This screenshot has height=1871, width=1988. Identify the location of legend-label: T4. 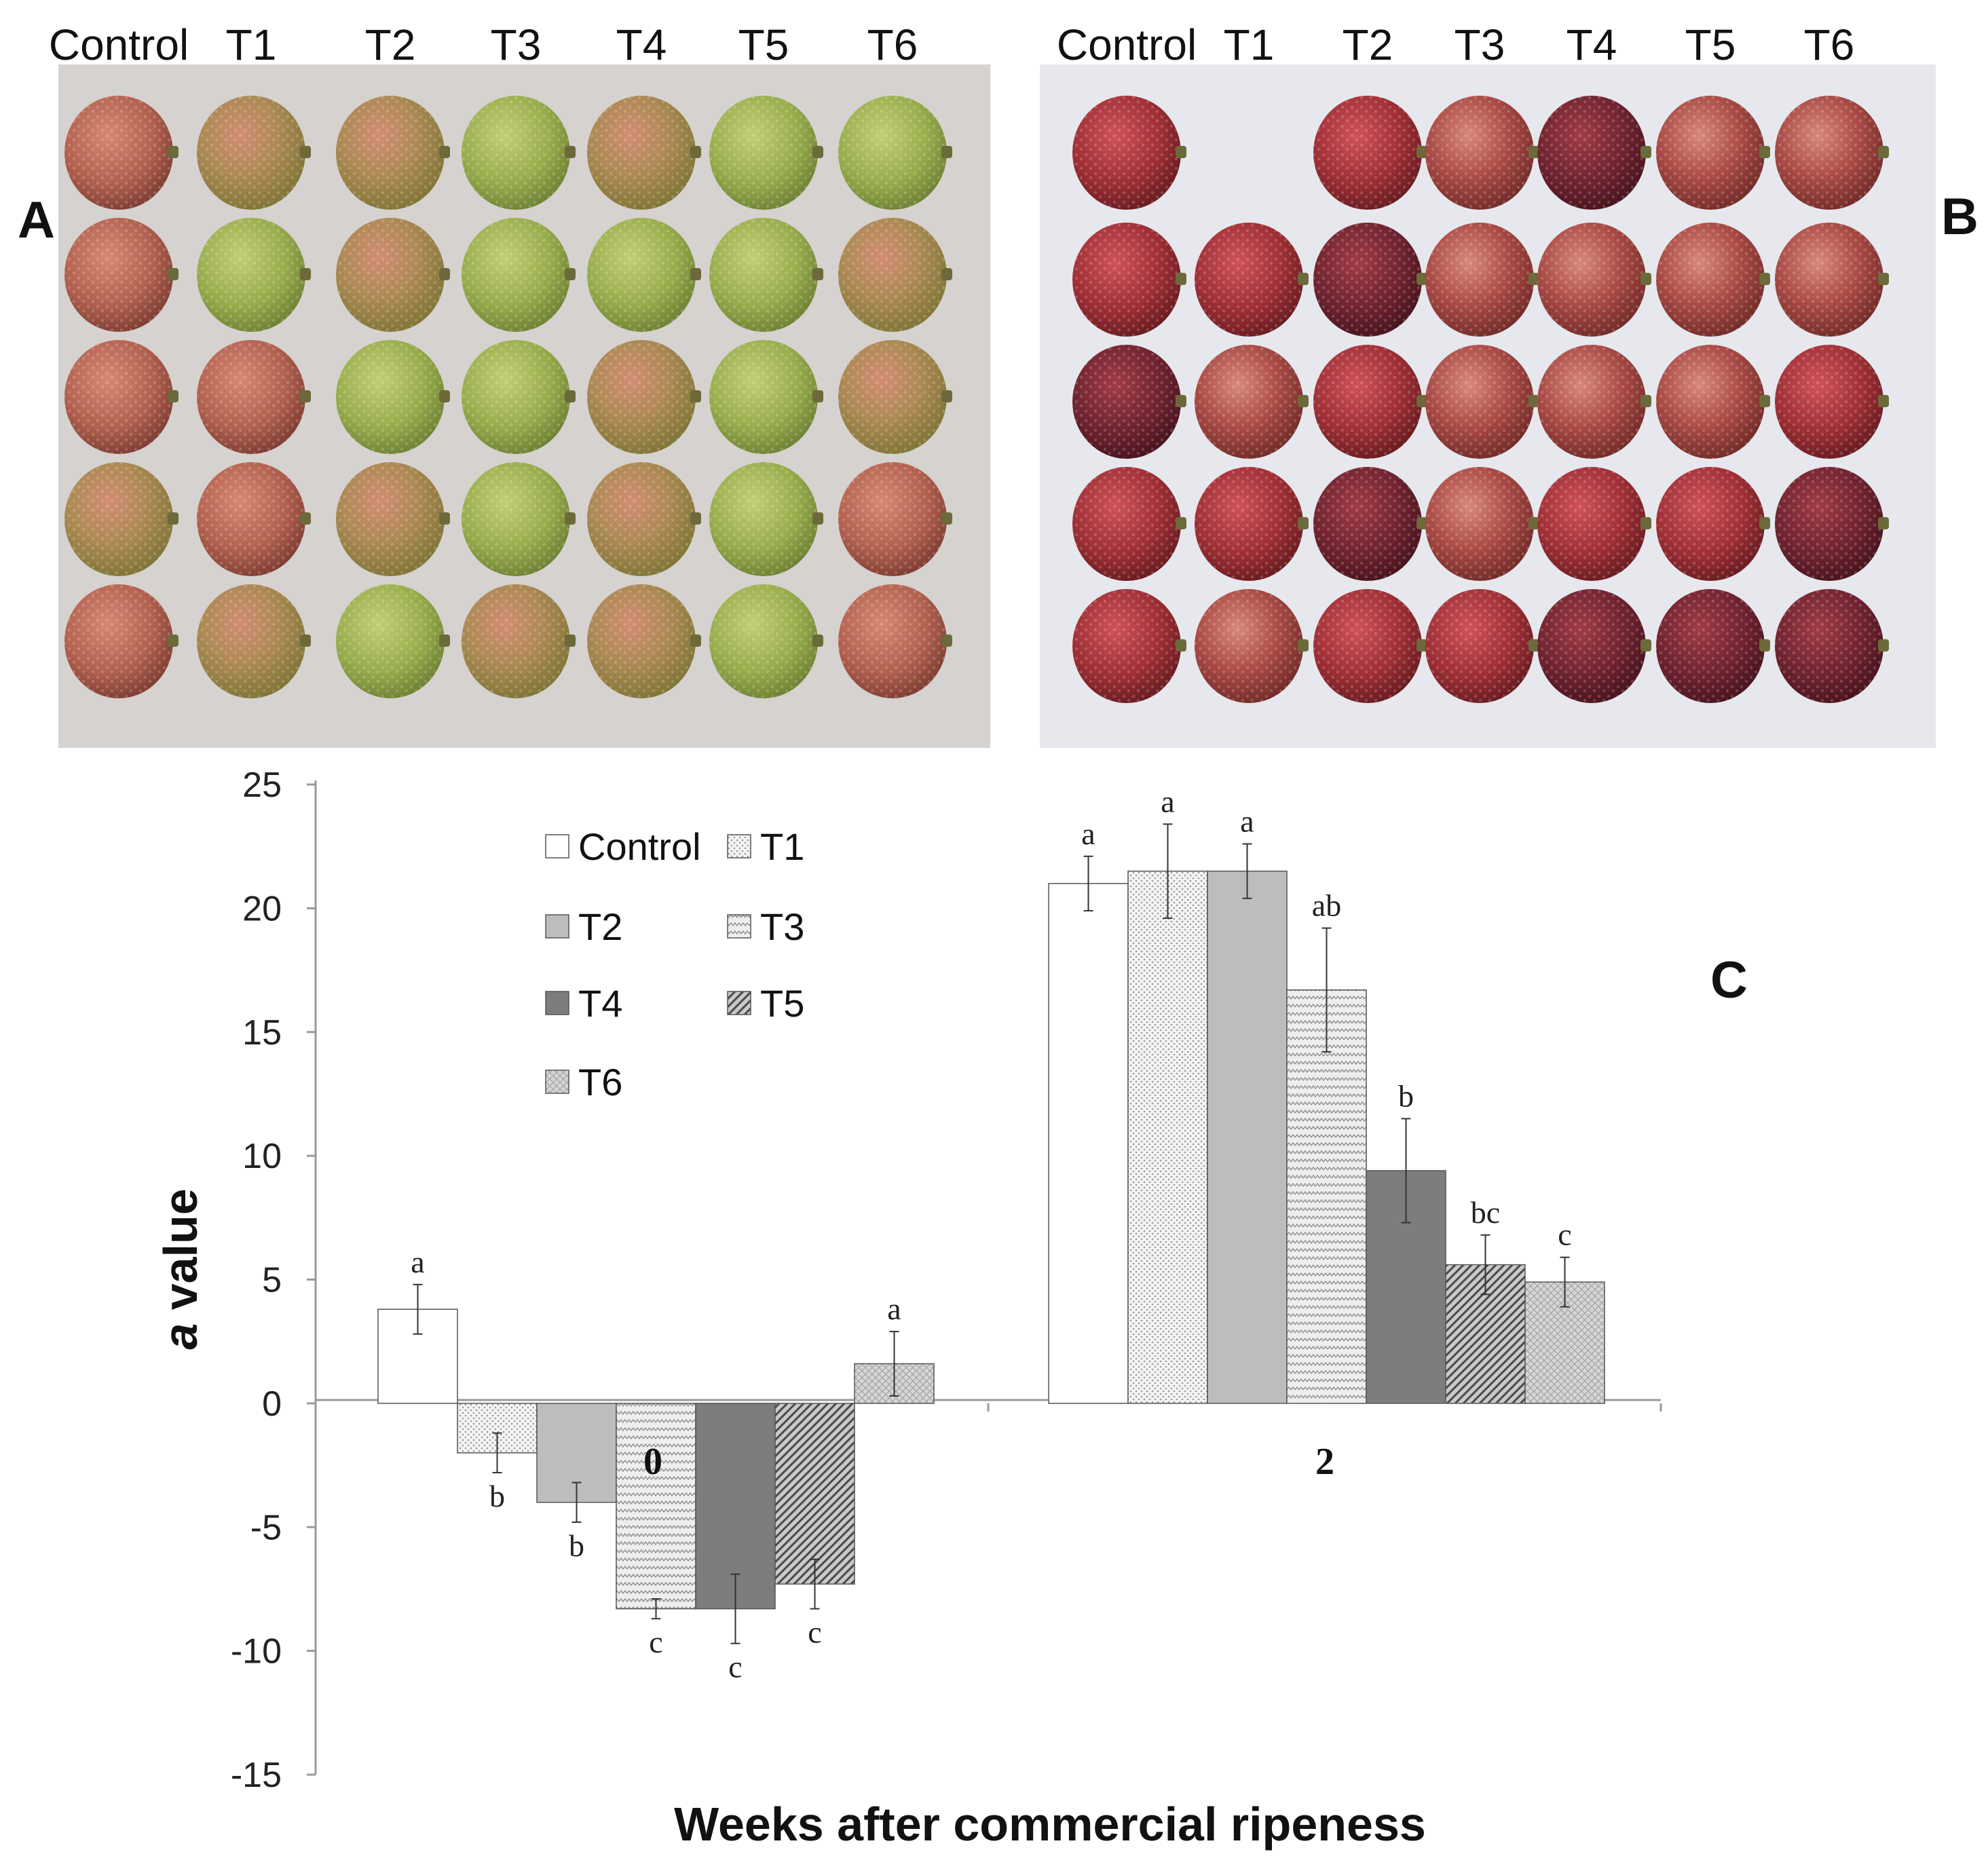
(600, 1003).